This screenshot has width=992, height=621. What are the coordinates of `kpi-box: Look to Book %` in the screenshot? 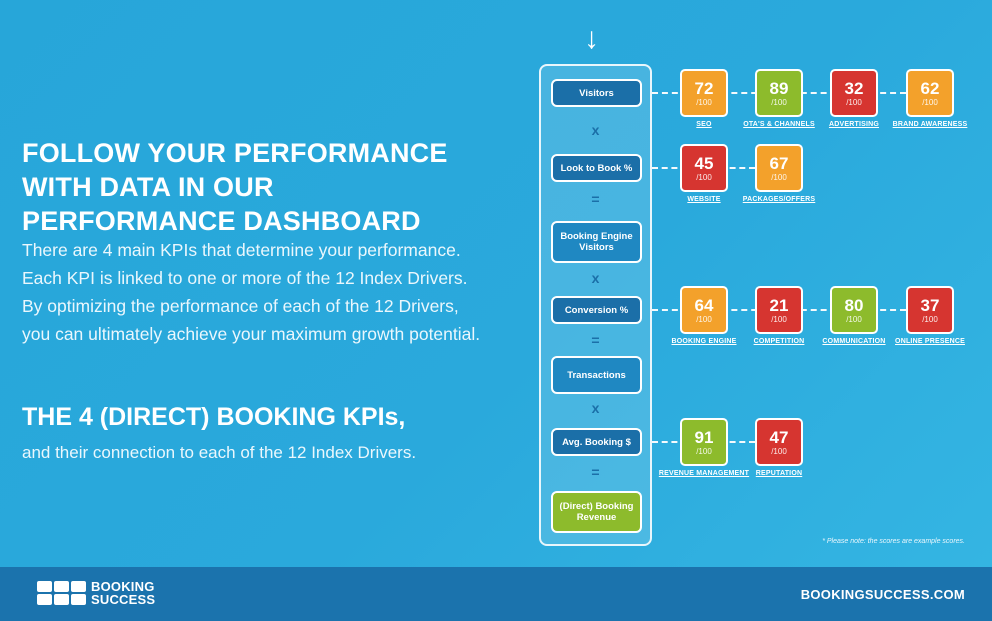 It's located at (596, 168).